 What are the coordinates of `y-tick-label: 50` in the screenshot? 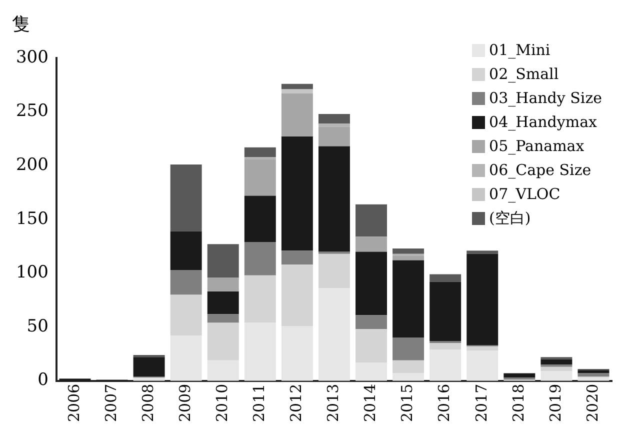 It's located at (37, 326).